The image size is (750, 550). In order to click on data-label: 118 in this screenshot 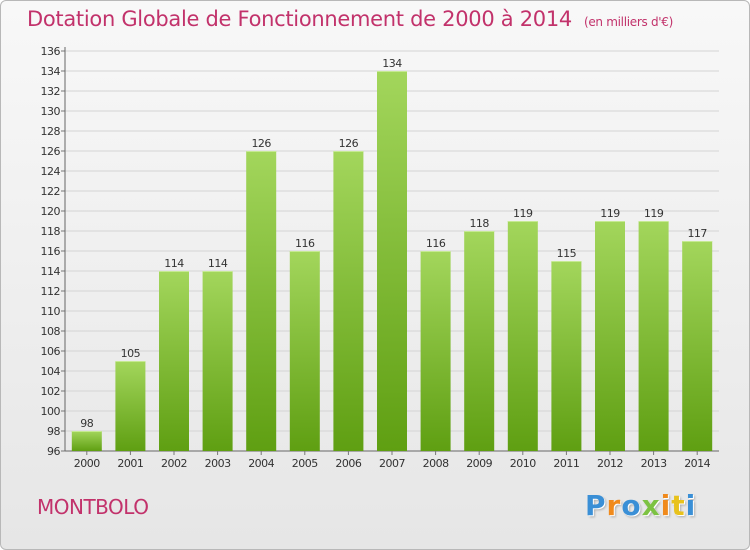, I will do `click(479, 223)`.